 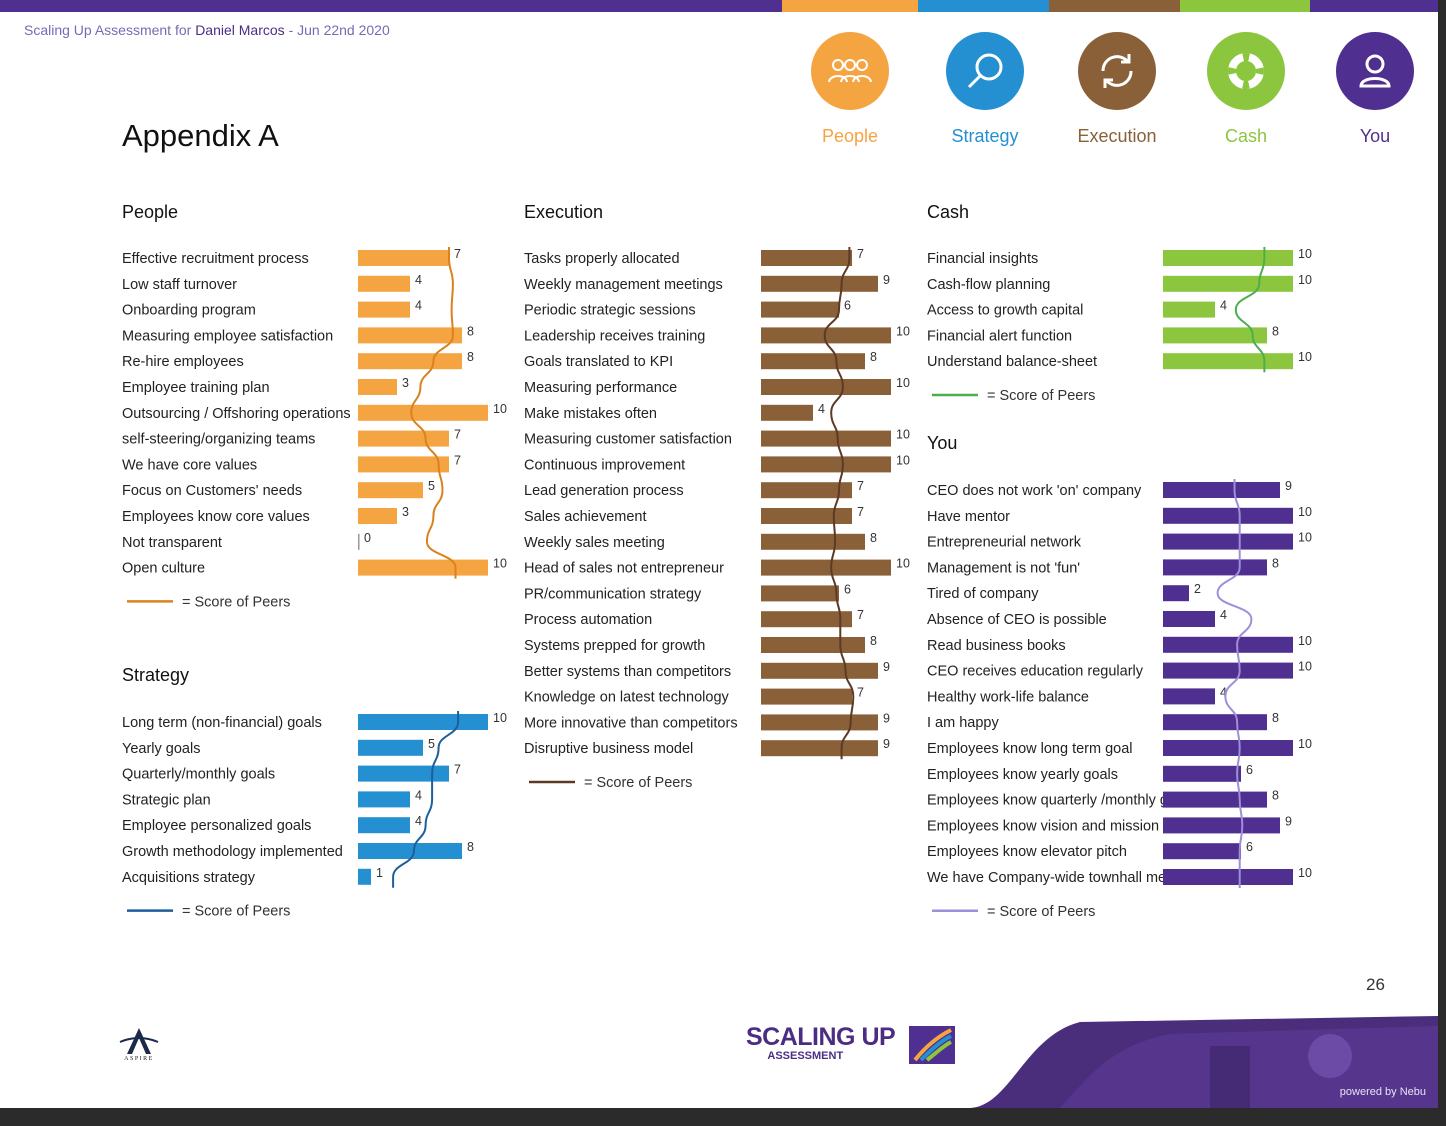 I want to click on row-label: Knowledge on latest technology, so click(x=627, y=698).